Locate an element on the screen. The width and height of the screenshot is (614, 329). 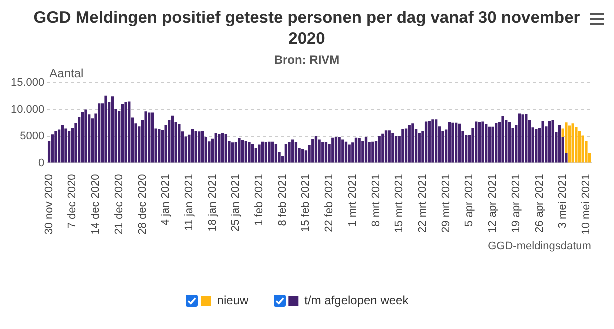
x-tick-label: 26 apr 2021 is located at coordinates (540, 203).